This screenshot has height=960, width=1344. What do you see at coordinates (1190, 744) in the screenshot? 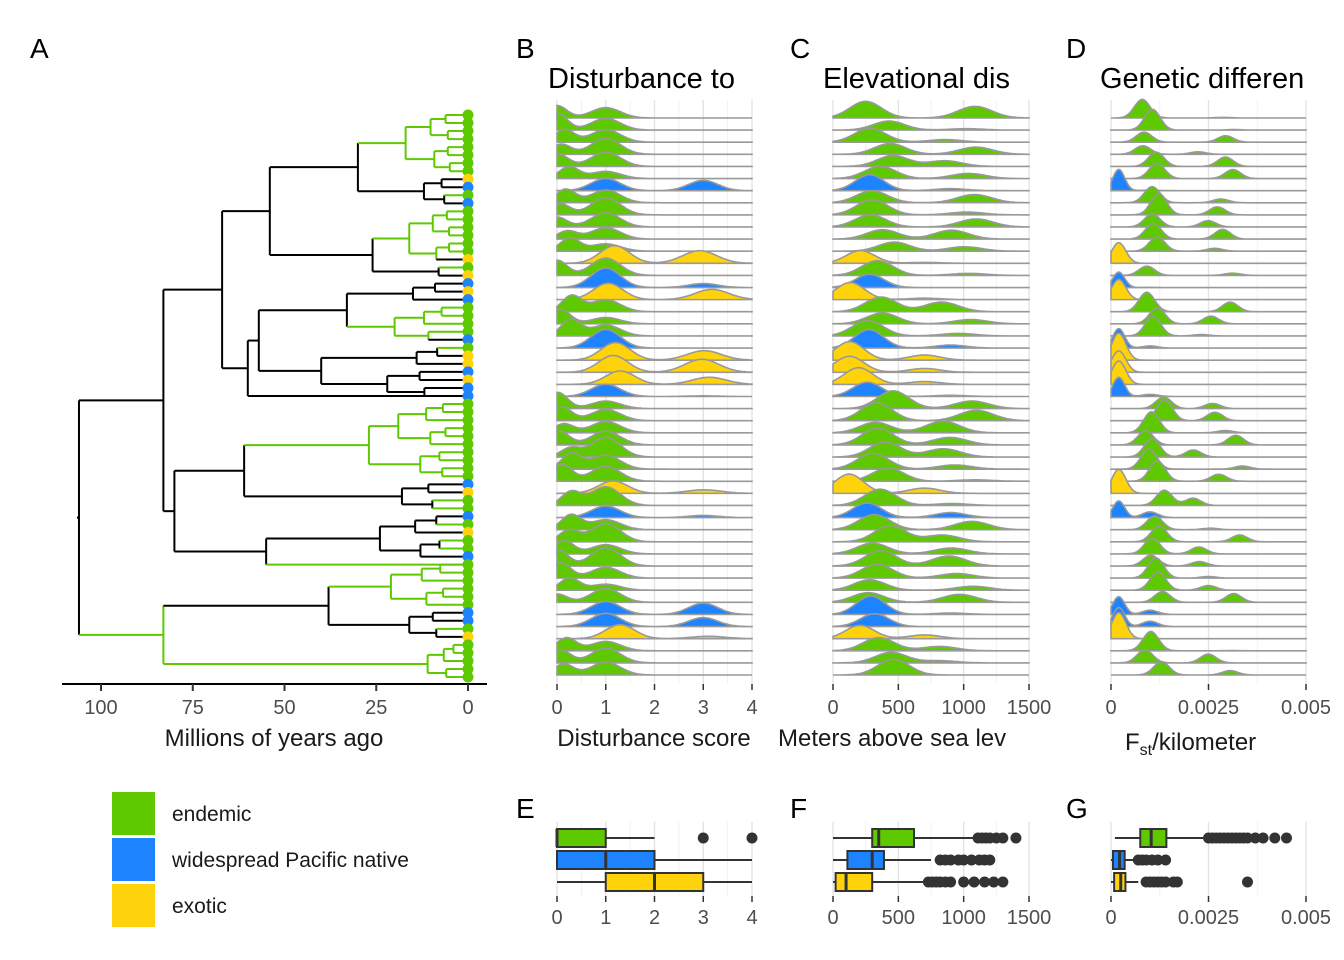
I see `panel-d-x-axis-title: Fst/kilometer` at bounding box center [1190, 744].